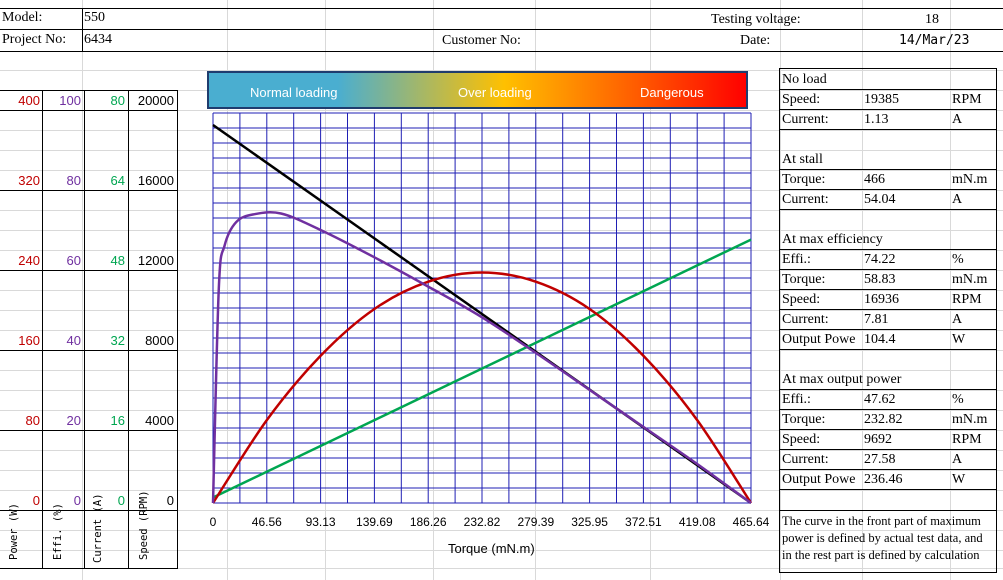 The image size is (1003, 580). I want to click on header-mid-border, so click(501, 29).